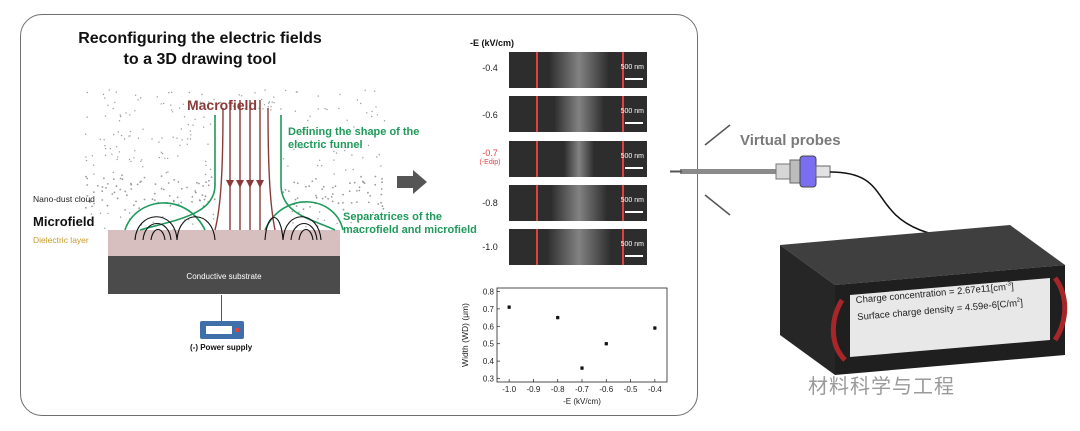 Image resolution: width=1080 pixels, height=431 pixels. What do you see at coordinates (64, 221) in the screenshot?
I see `microfield-label: Microfield` at bounding box center [64, 221].